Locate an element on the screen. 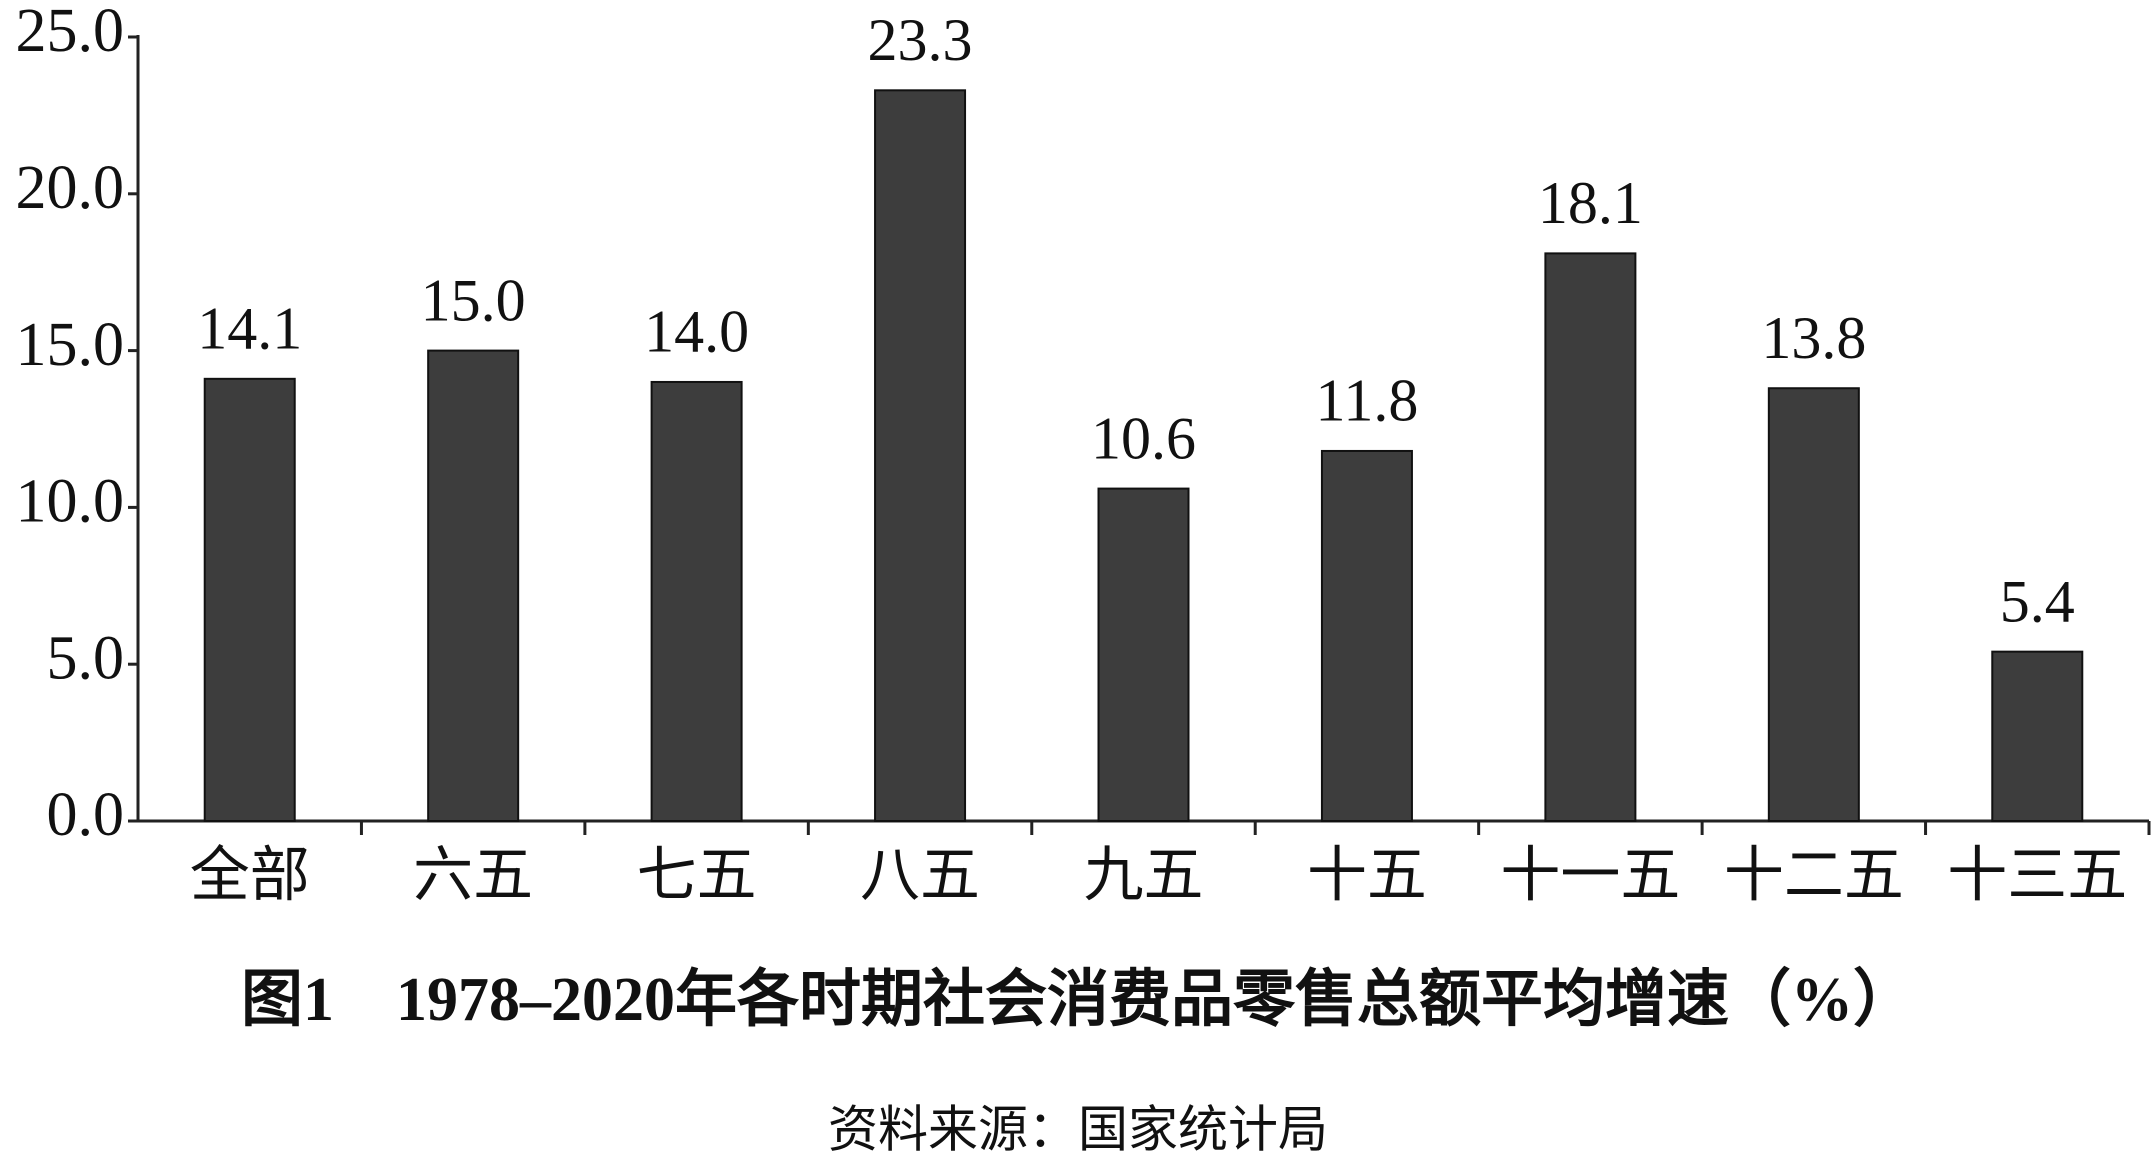  value-label: 11.8 is located at coordinates (1367, 401).